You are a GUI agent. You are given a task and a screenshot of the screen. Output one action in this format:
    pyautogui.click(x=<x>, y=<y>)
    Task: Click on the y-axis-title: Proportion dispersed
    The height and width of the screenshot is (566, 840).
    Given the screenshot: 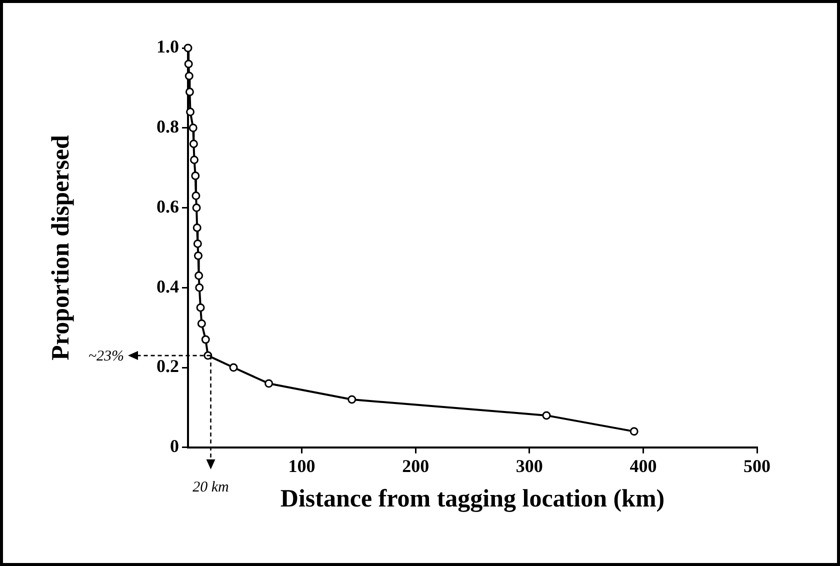 What is the action you would take?
    pyautogui.click(x=60, y=247)
    